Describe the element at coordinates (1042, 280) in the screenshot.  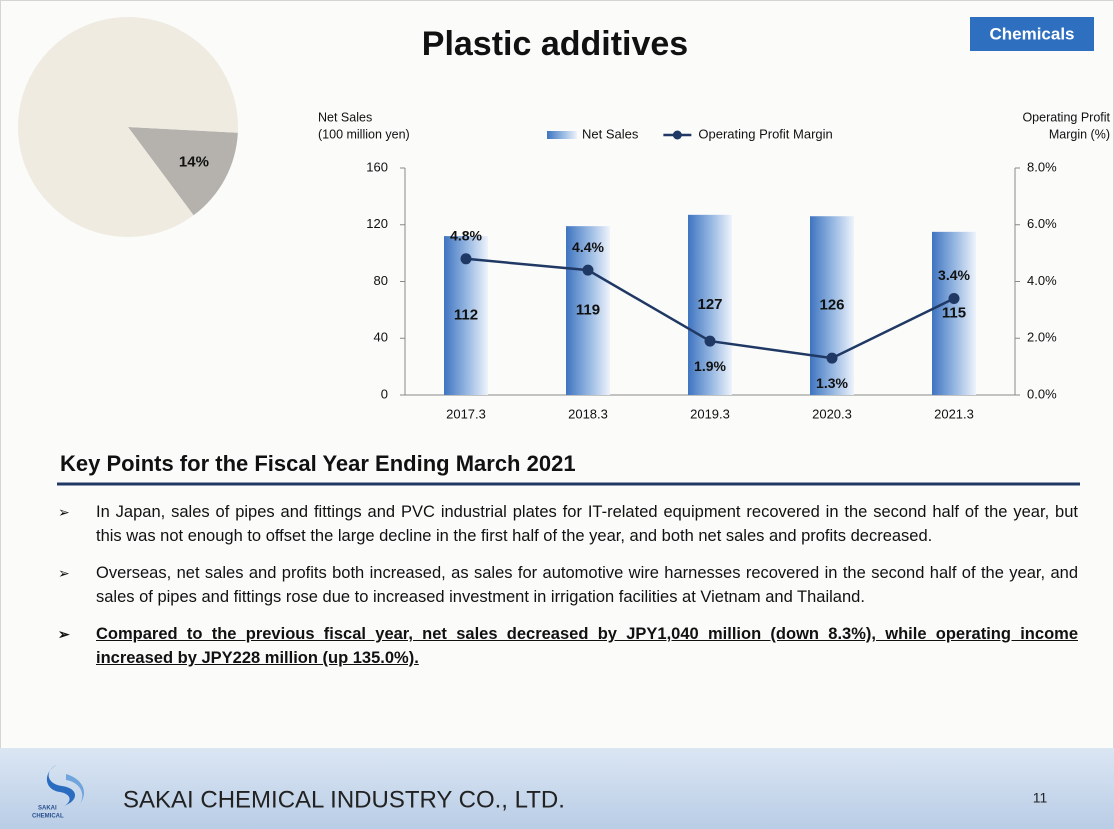
I see `y2-tick-label: 4.0%` at that location.